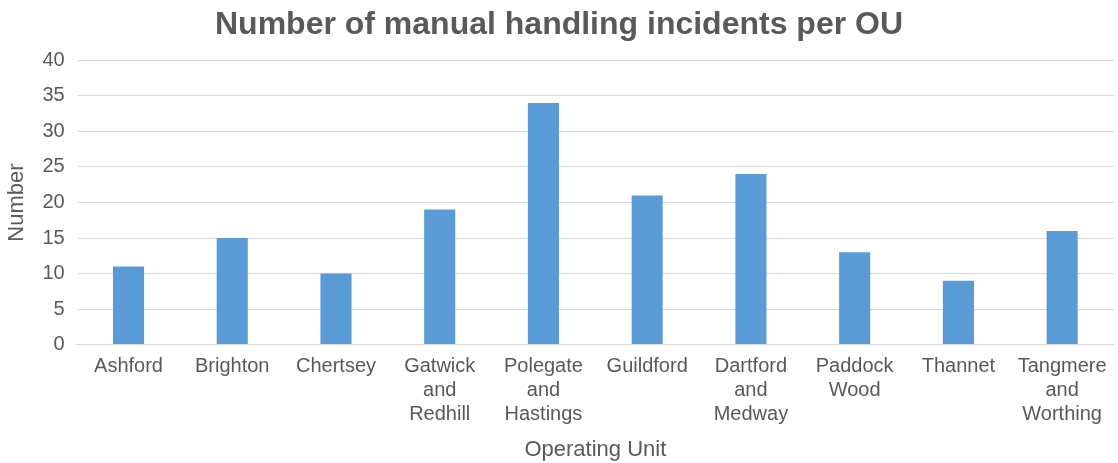  What do you see at coordinates (53, 201) in the screenshot?
I see `y-tick-label: 20` at bounding box center [53, 201].